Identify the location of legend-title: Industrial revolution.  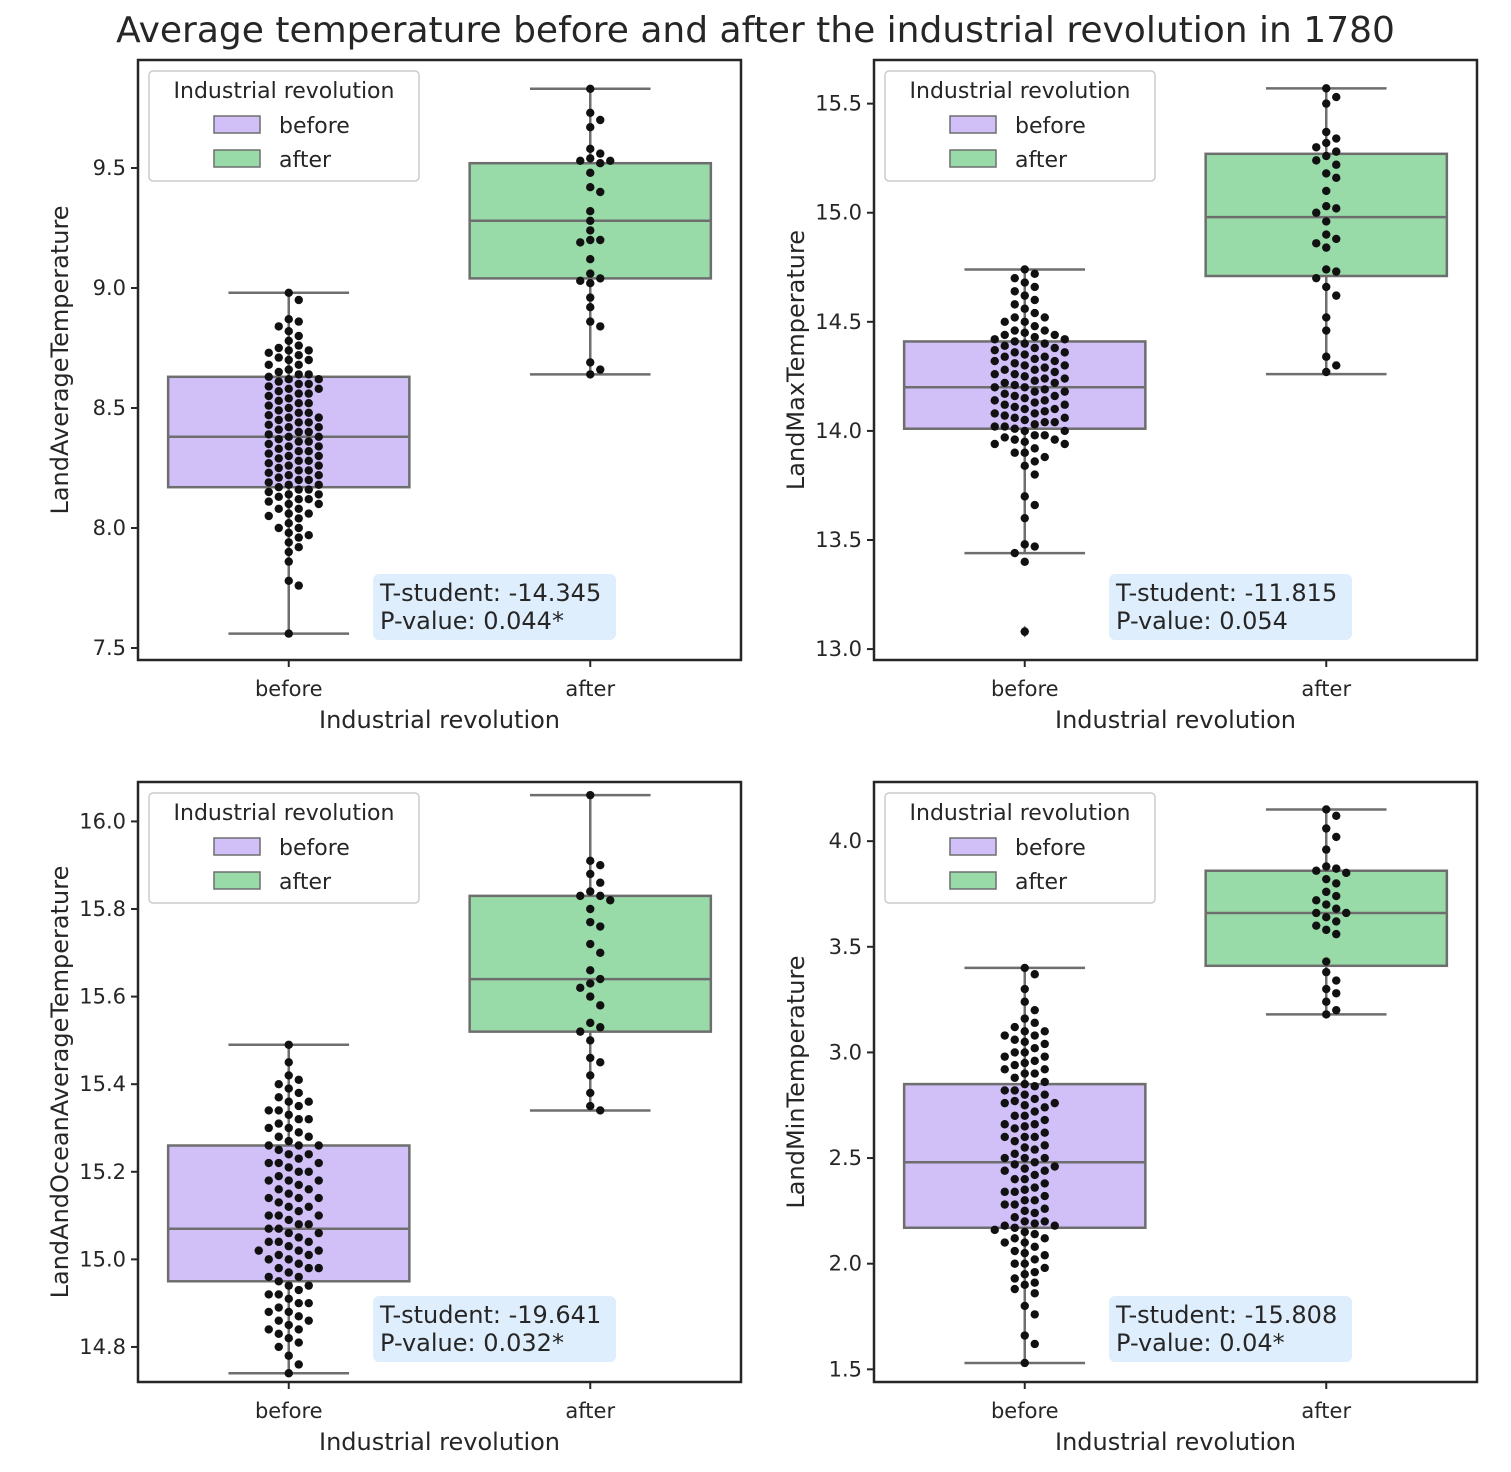
(1020, 813).